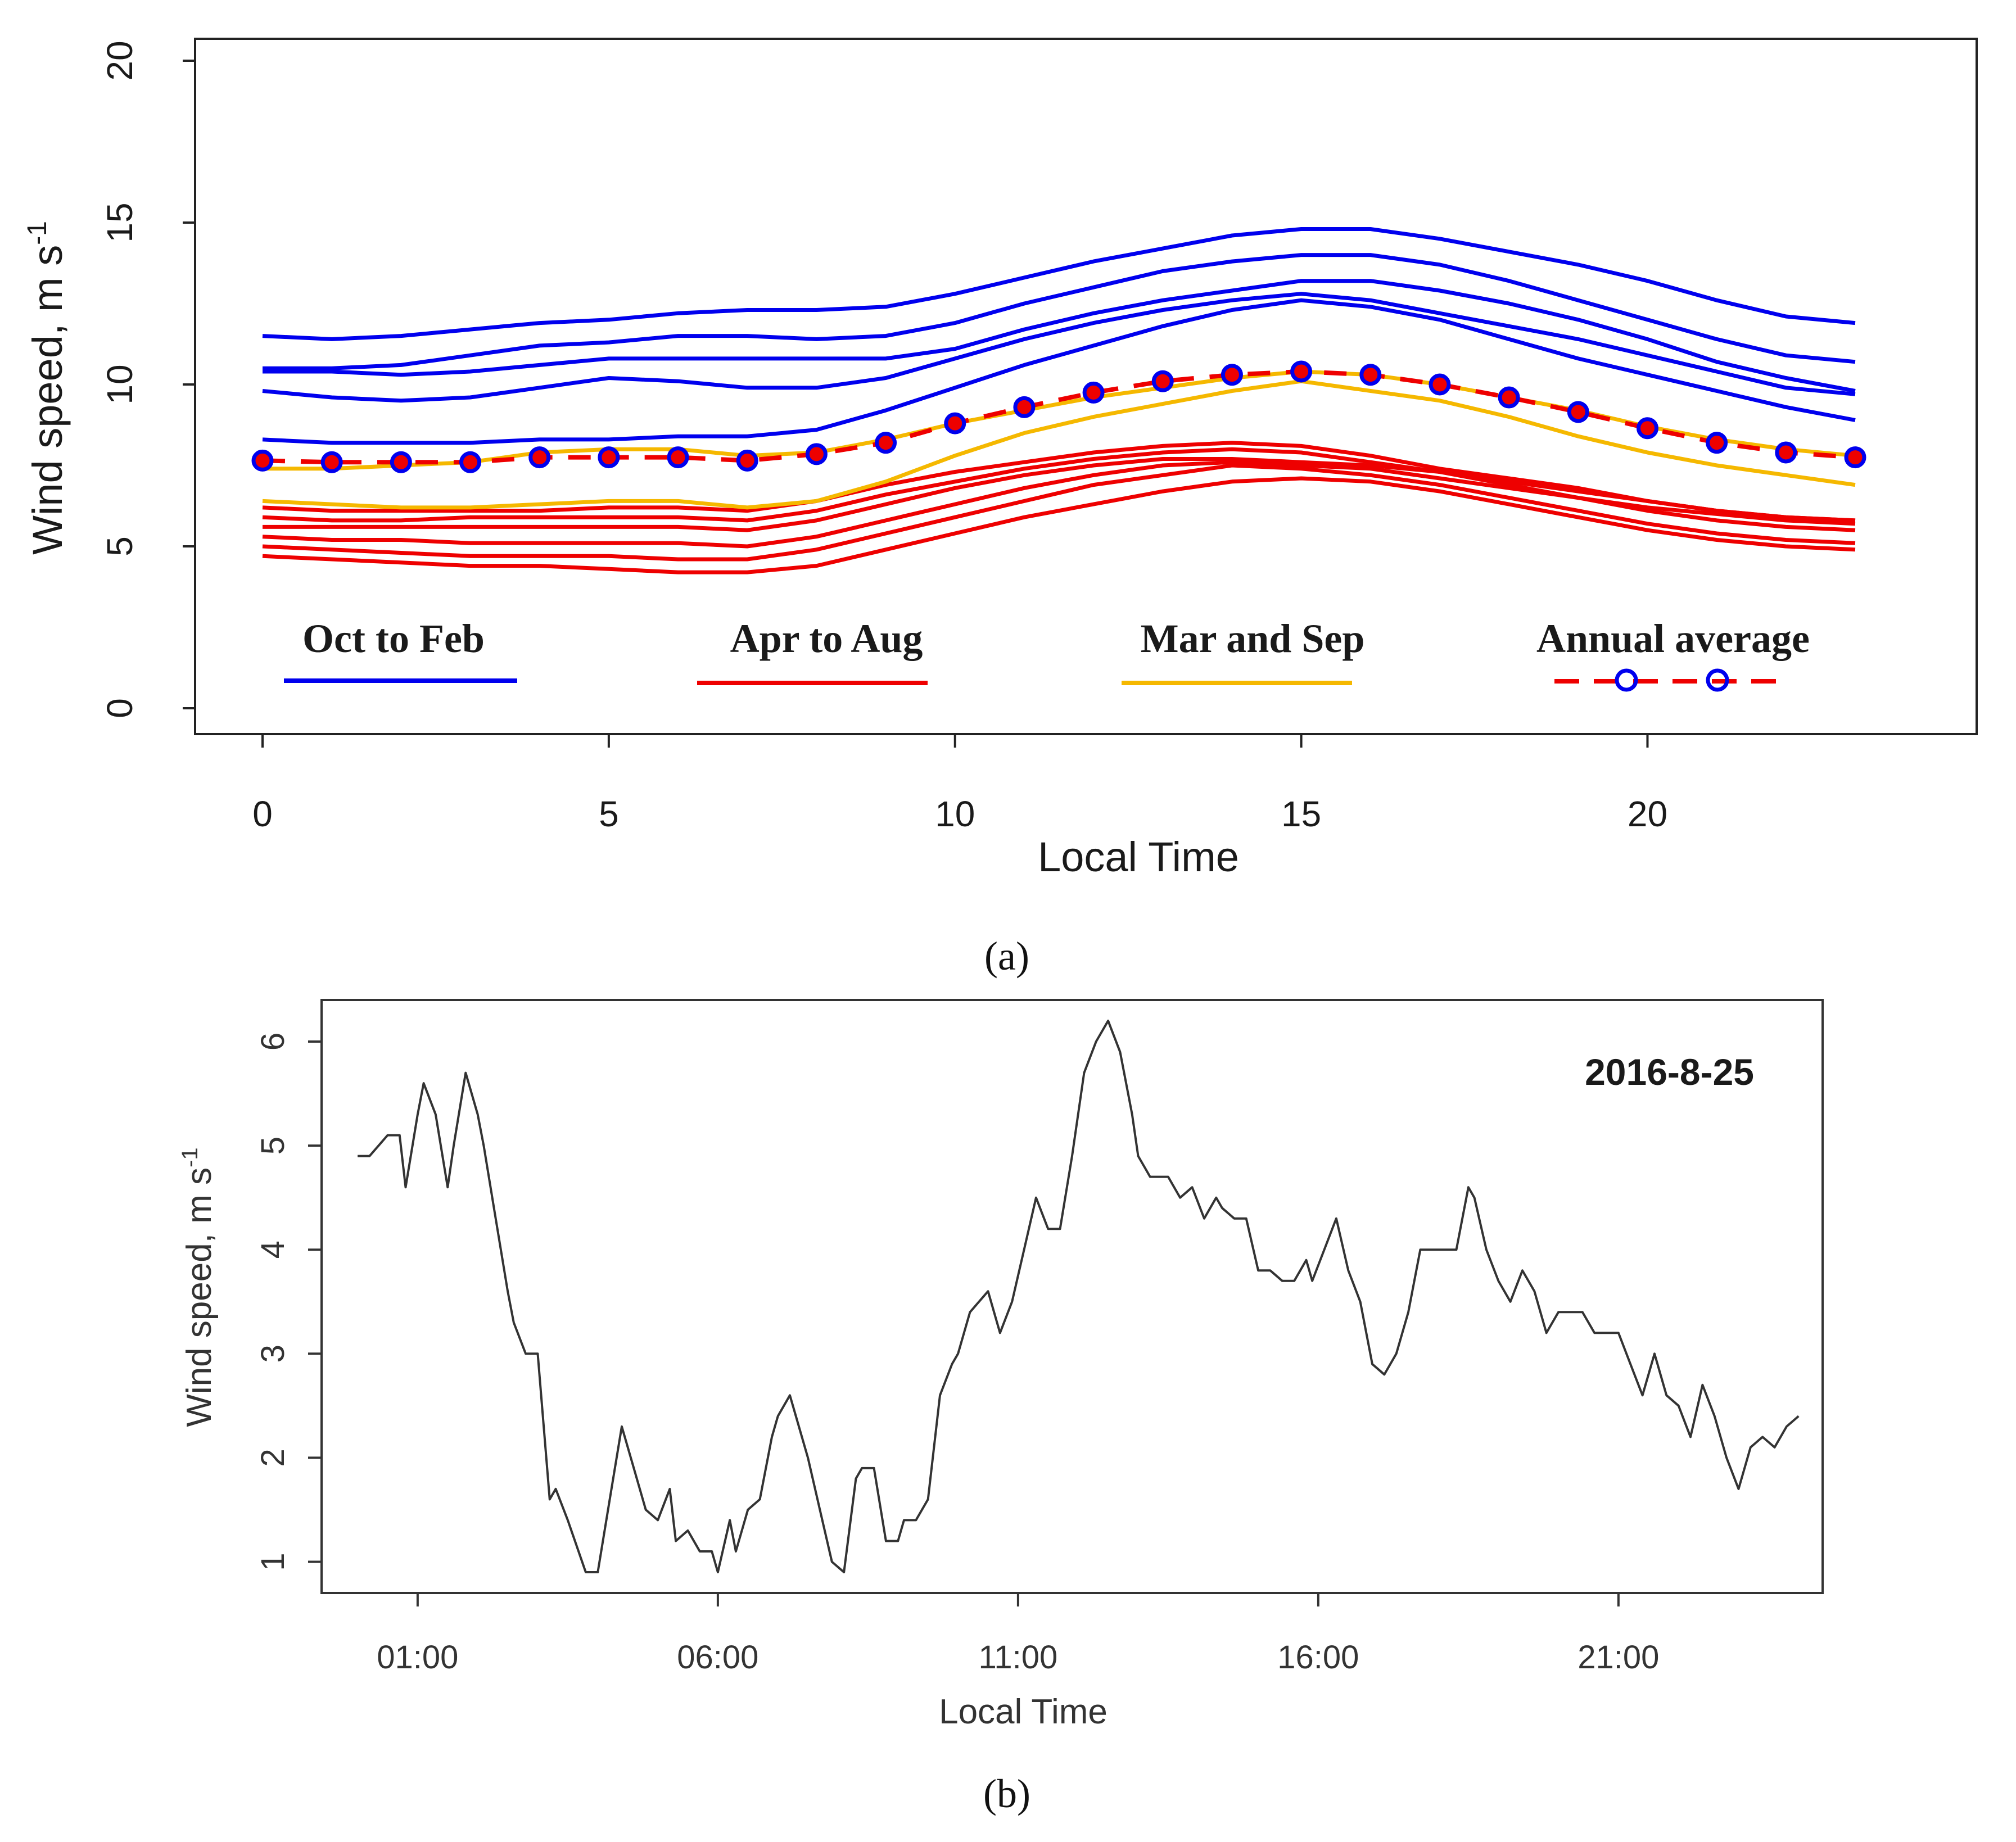 Image resolution: width=2016 pixels, height=1842 pixels. Describe the element at coordinates (1618, 1657) in the screenshot. I see `x-tick-label-b: 21:00` at that location.